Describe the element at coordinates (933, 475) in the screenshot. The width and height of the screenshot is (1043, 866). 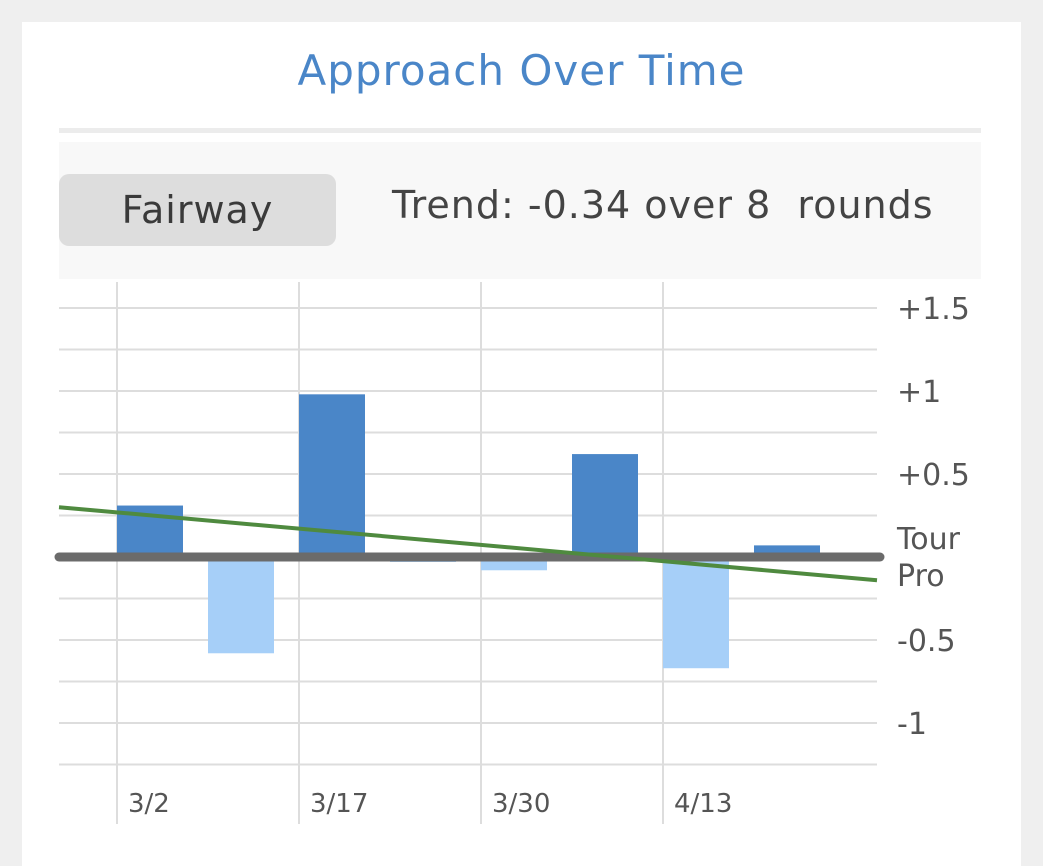
I see `y-tick-label: +0.5` at that location.